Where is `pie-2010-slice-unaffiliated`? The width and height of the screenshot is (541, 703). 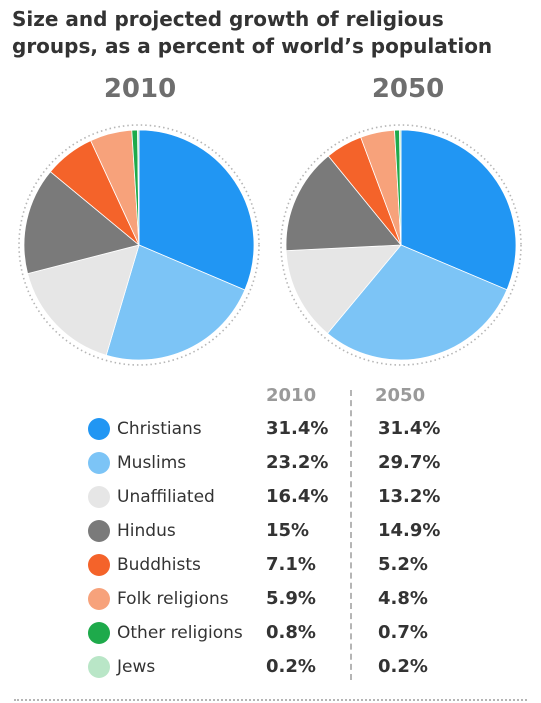
pie-2010-slice-unaffiliated is located at coordinates (83, 300).